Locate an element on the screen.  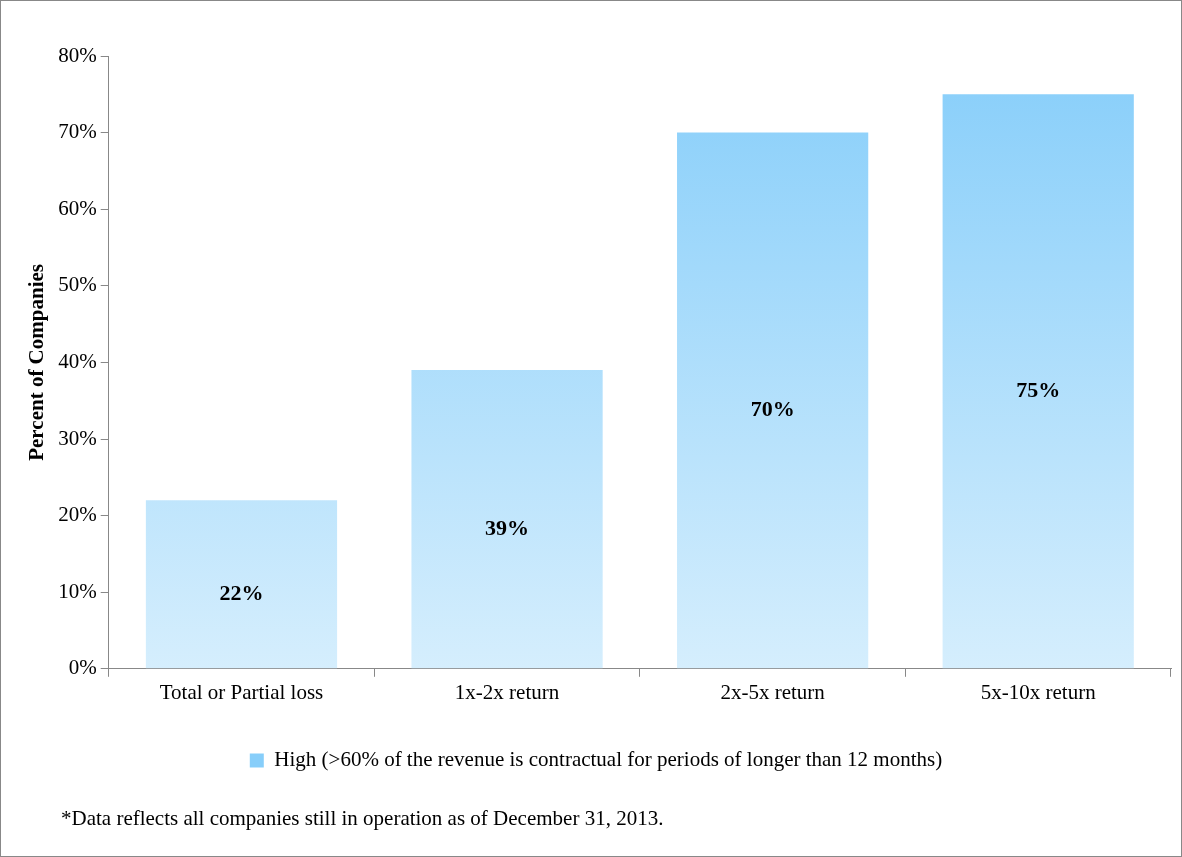
legend-label: High (>60% of the revenue is contractual for periods of longer than 12 months) is located at coordinates (608, 759).